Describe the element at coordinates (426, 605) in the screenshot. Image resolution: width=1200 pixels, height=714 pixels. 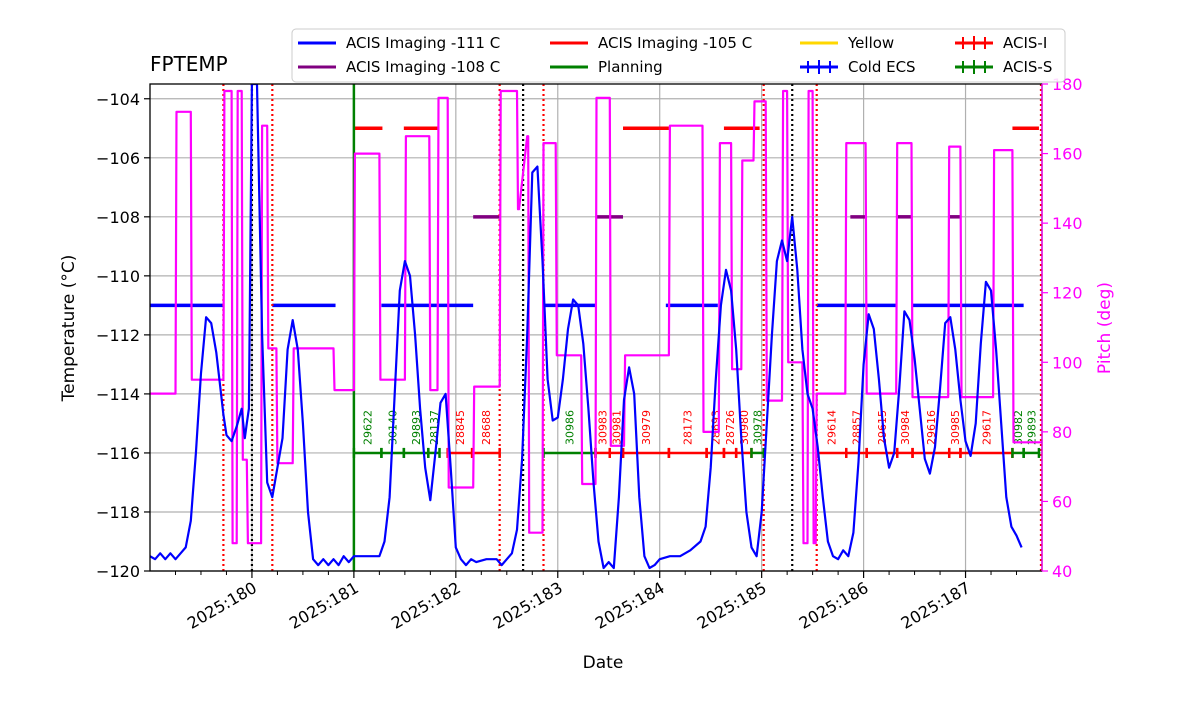
I see `x-tick-label: 2025:182` at that location.